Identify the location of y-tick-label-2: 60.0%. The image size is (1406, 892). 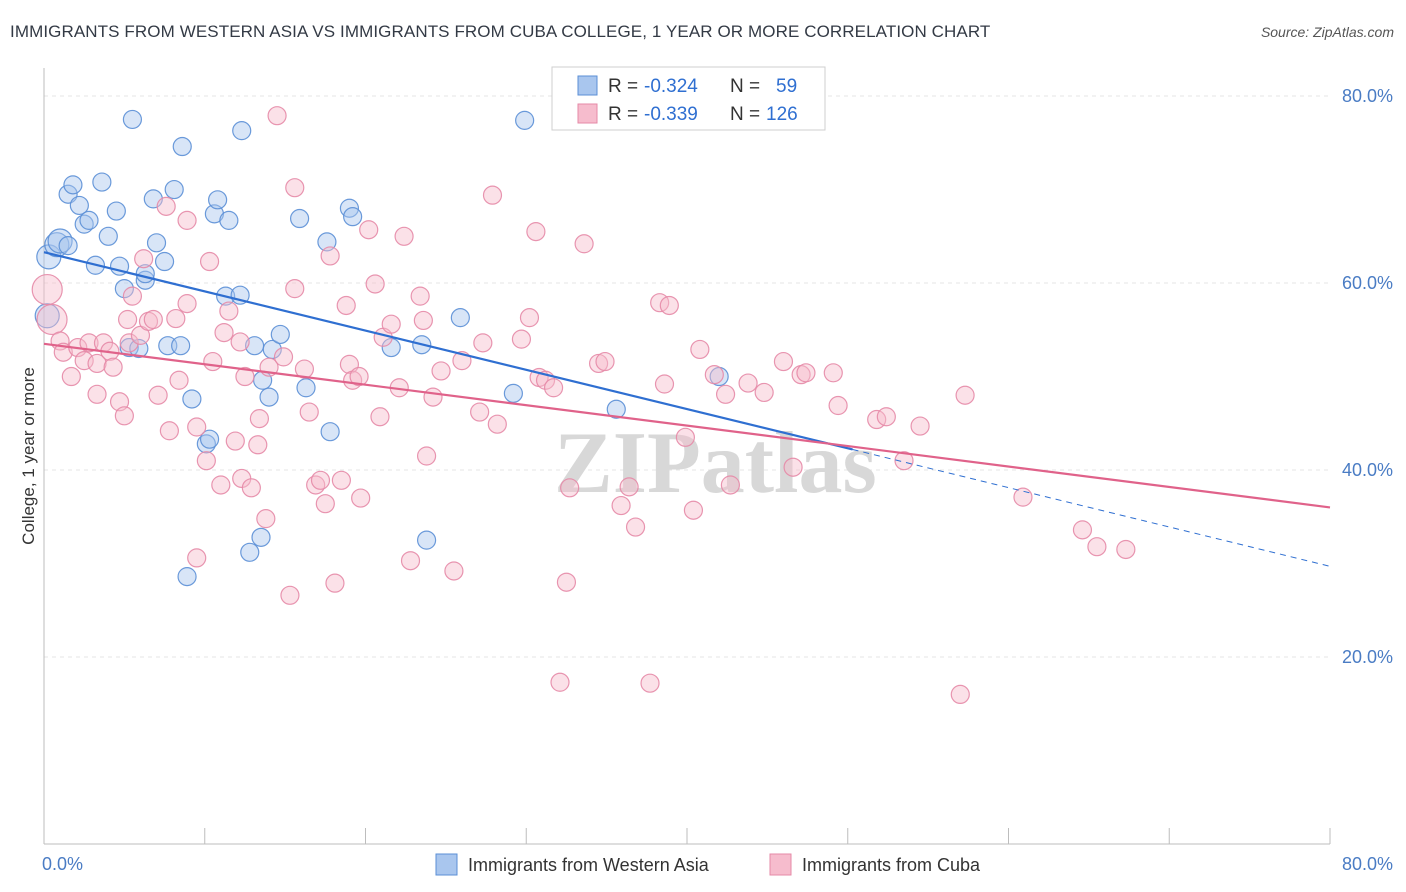
(1367, 283).